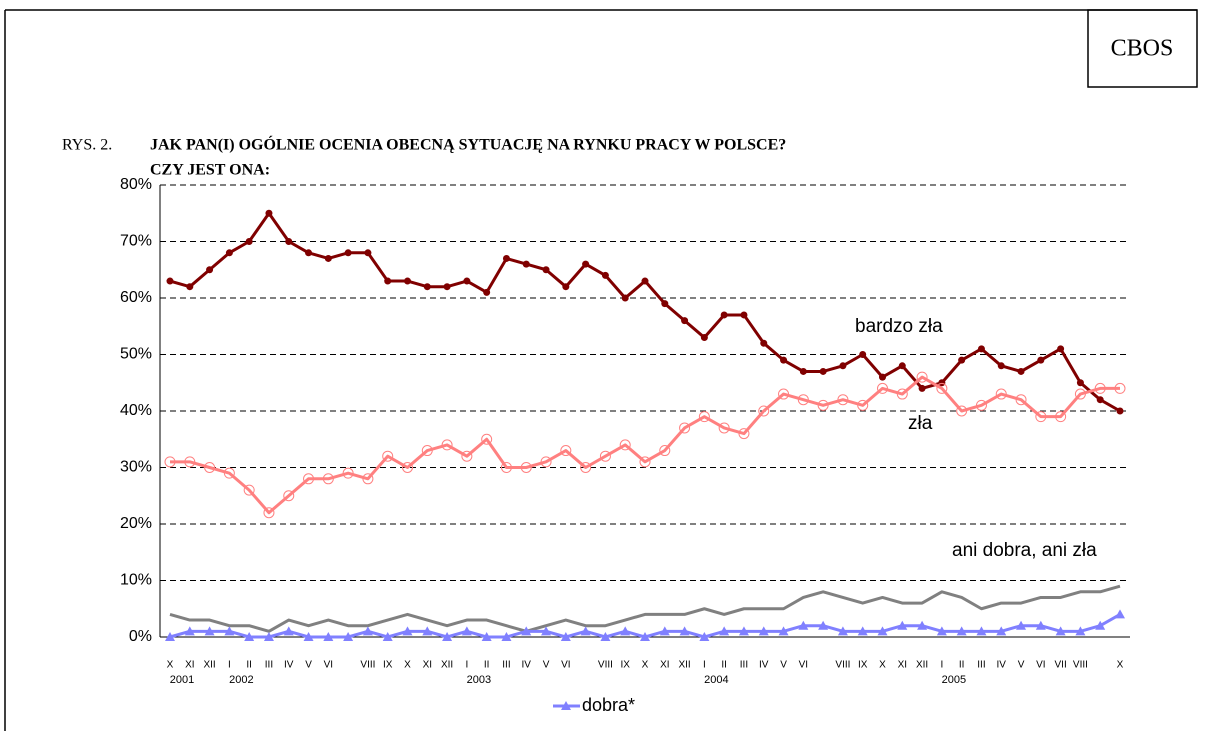 This screenshot has width=1208, height=731. Describe the element at coordinates (136, 354) in the screenshot. I see `y-tick-label: 50%` at that location.